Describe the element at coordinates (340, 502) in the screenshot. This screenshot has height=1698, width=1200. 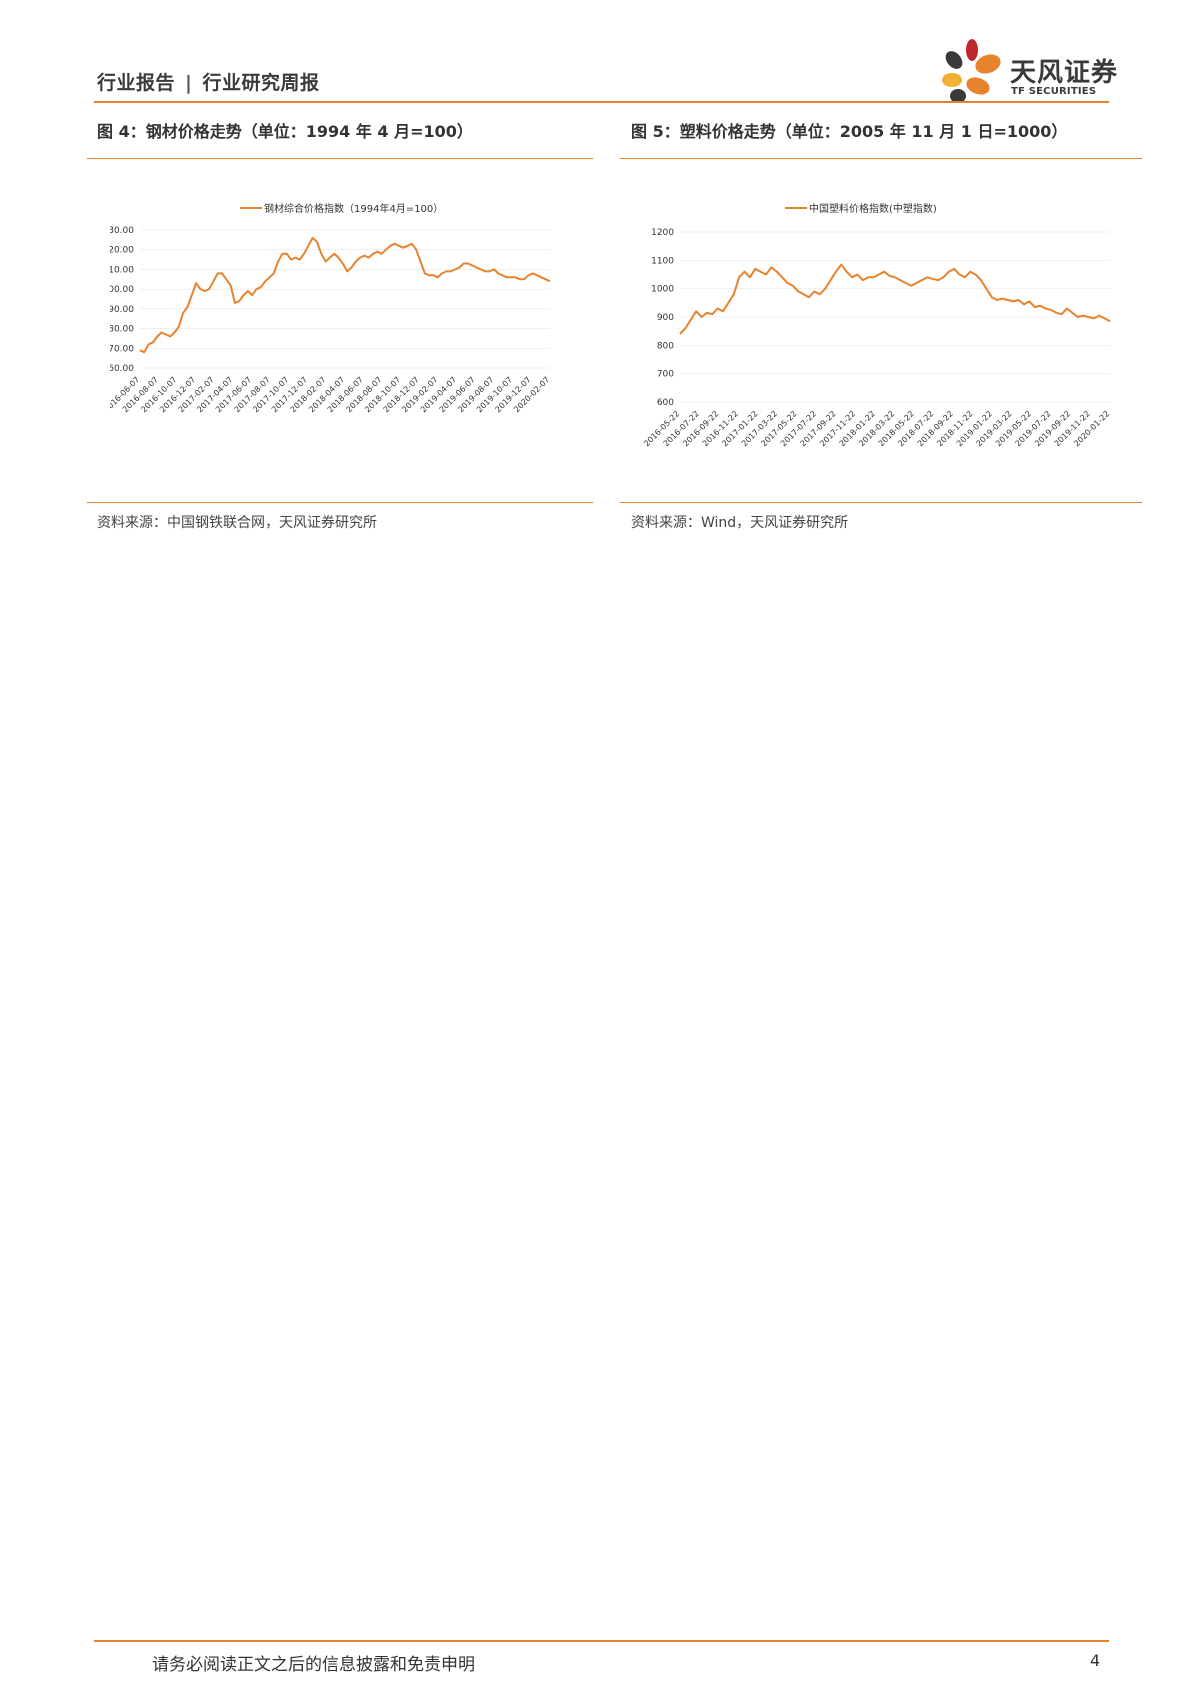
I see `figure4-bottom-rule` at that location.